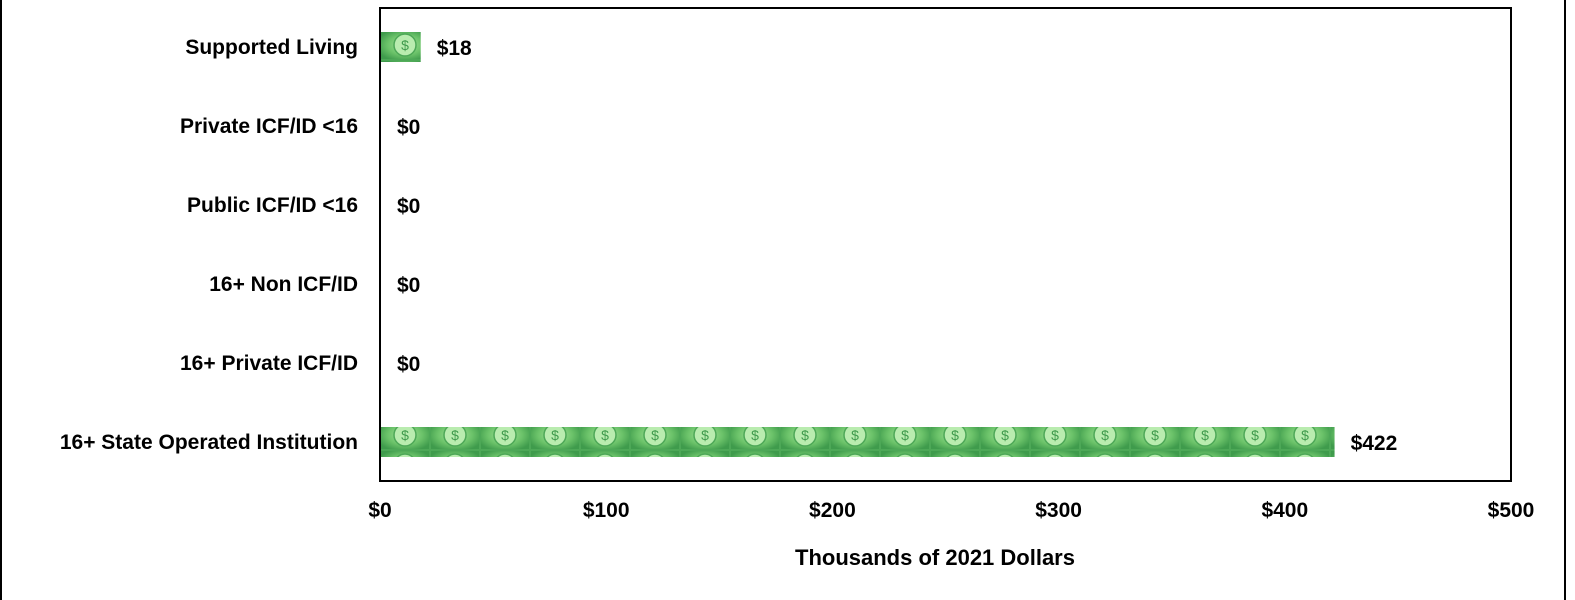 Image resolution: width=1575 pixels, height=600 pixels. What do you see at coordinates (269, 126) in the screenshot?
I see `category-label: Private ICF/ID <16` at bounding box center [269, 126].